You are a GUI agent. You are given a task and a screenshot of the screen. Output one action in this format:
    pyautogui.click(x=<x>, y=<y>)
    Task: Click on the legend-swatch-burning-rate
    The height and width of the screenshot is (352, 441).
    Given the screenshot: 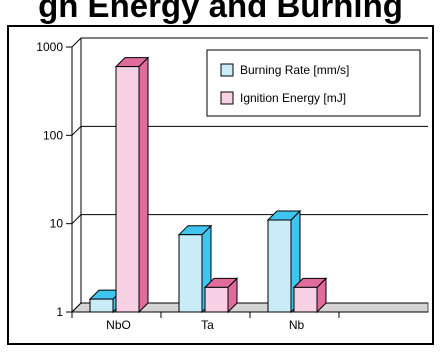 What is the action you would take?
    pyautogui.click(x=227, y=70)
    